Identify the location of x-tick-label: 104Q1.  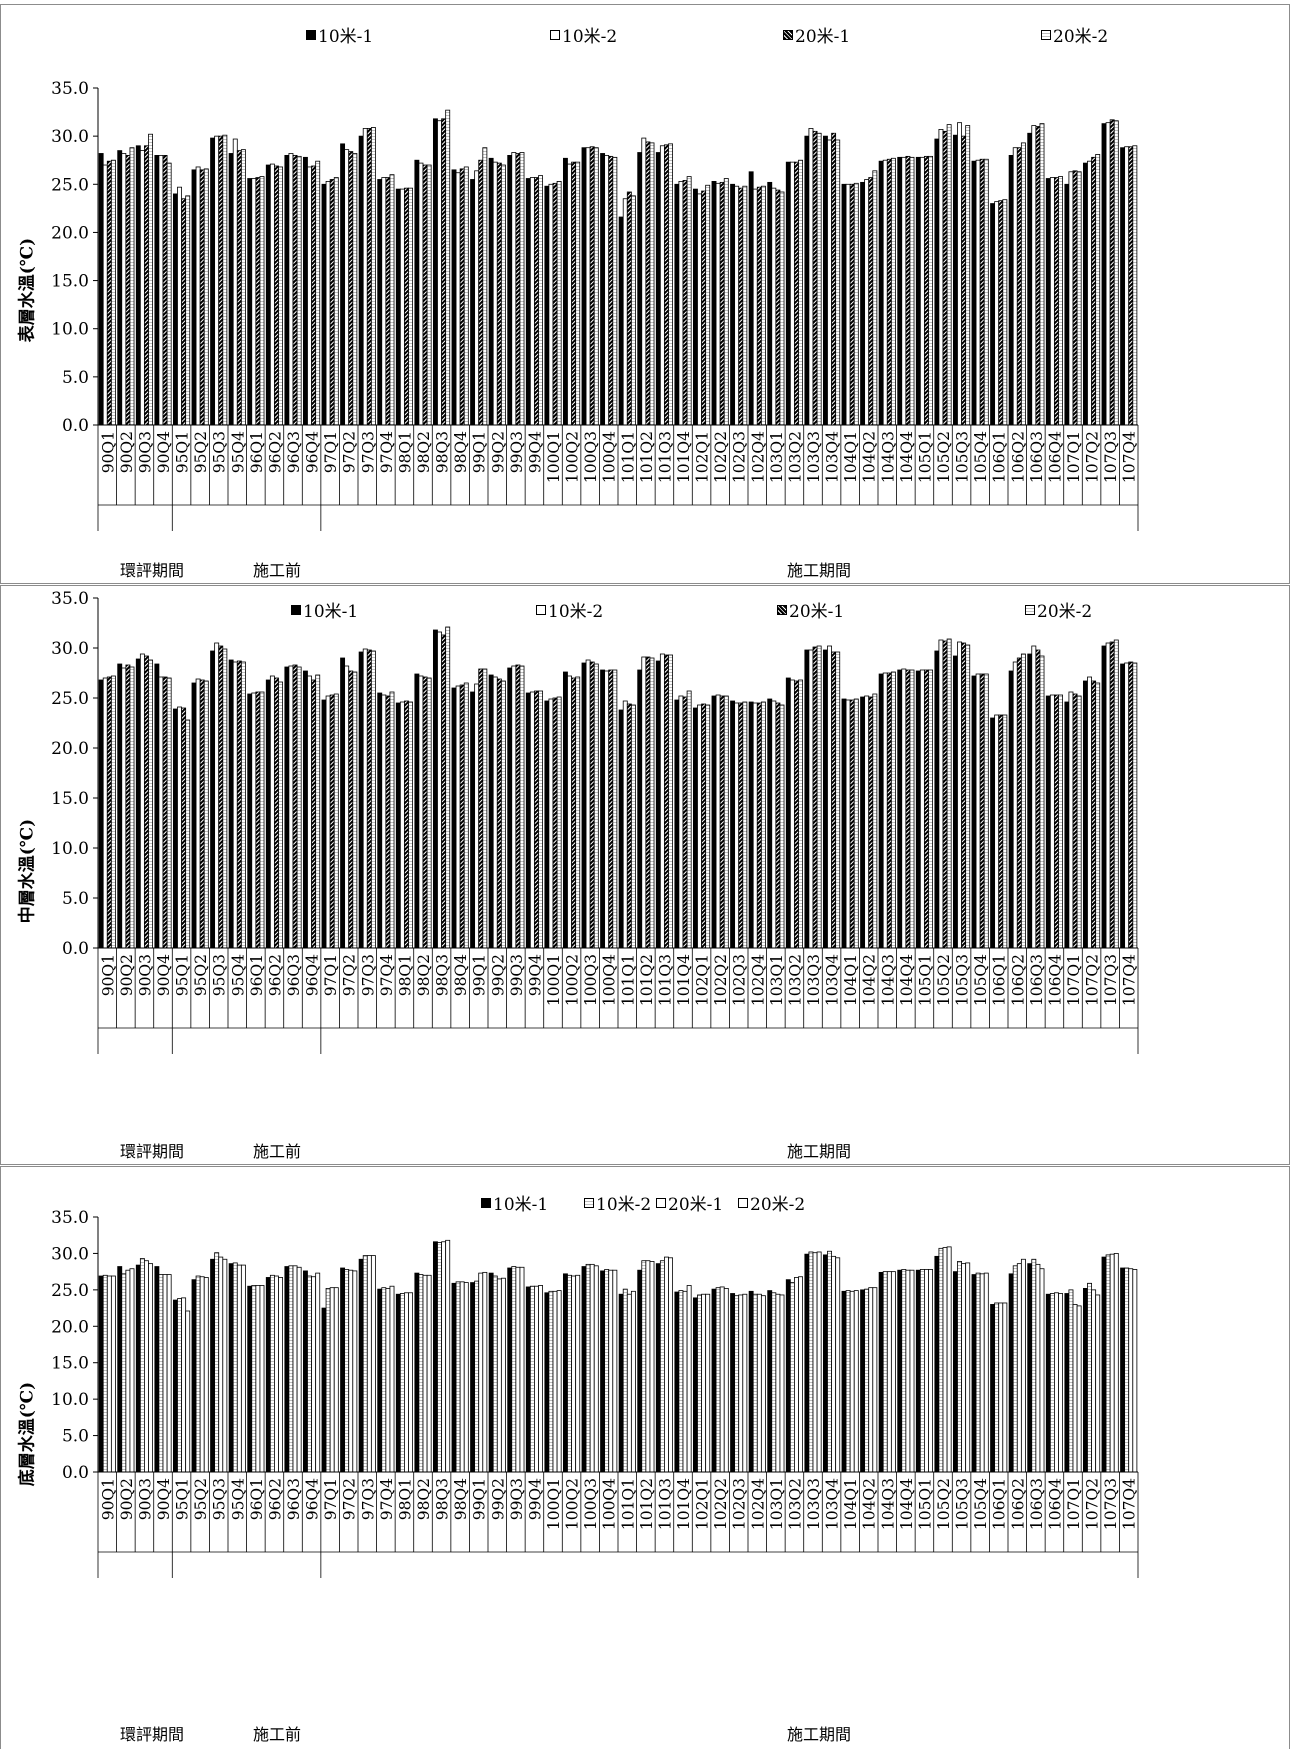
(851, 1504).